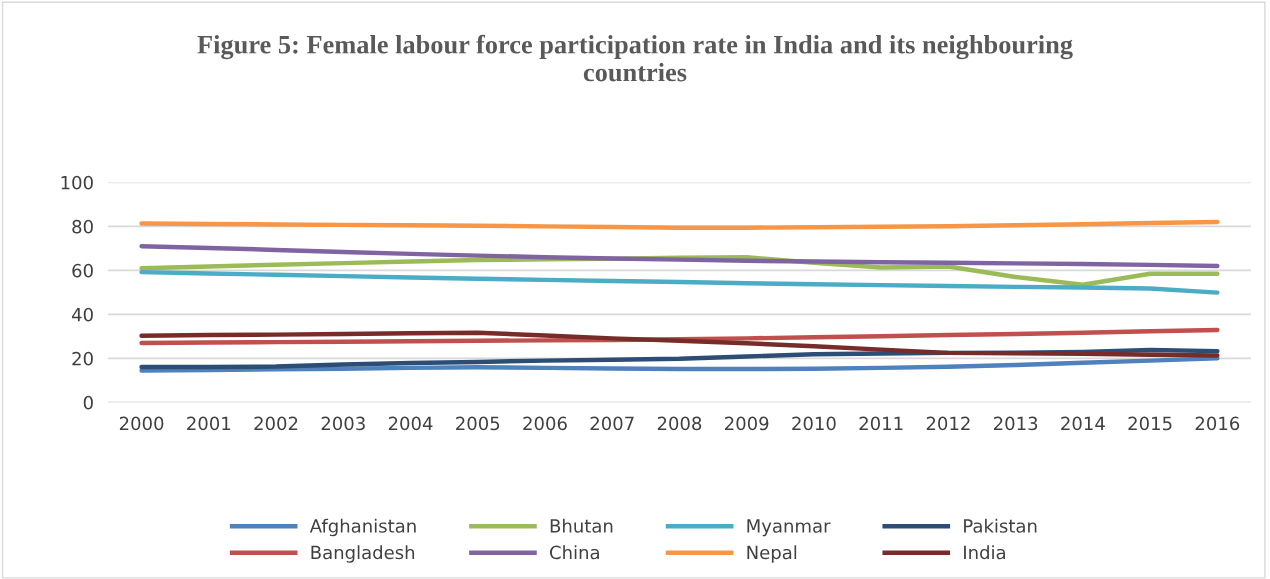  What do you see at coordinates (82, 358) in the screenshot?
I see `y-tick-label: 20` at bounding box center [82, 358].